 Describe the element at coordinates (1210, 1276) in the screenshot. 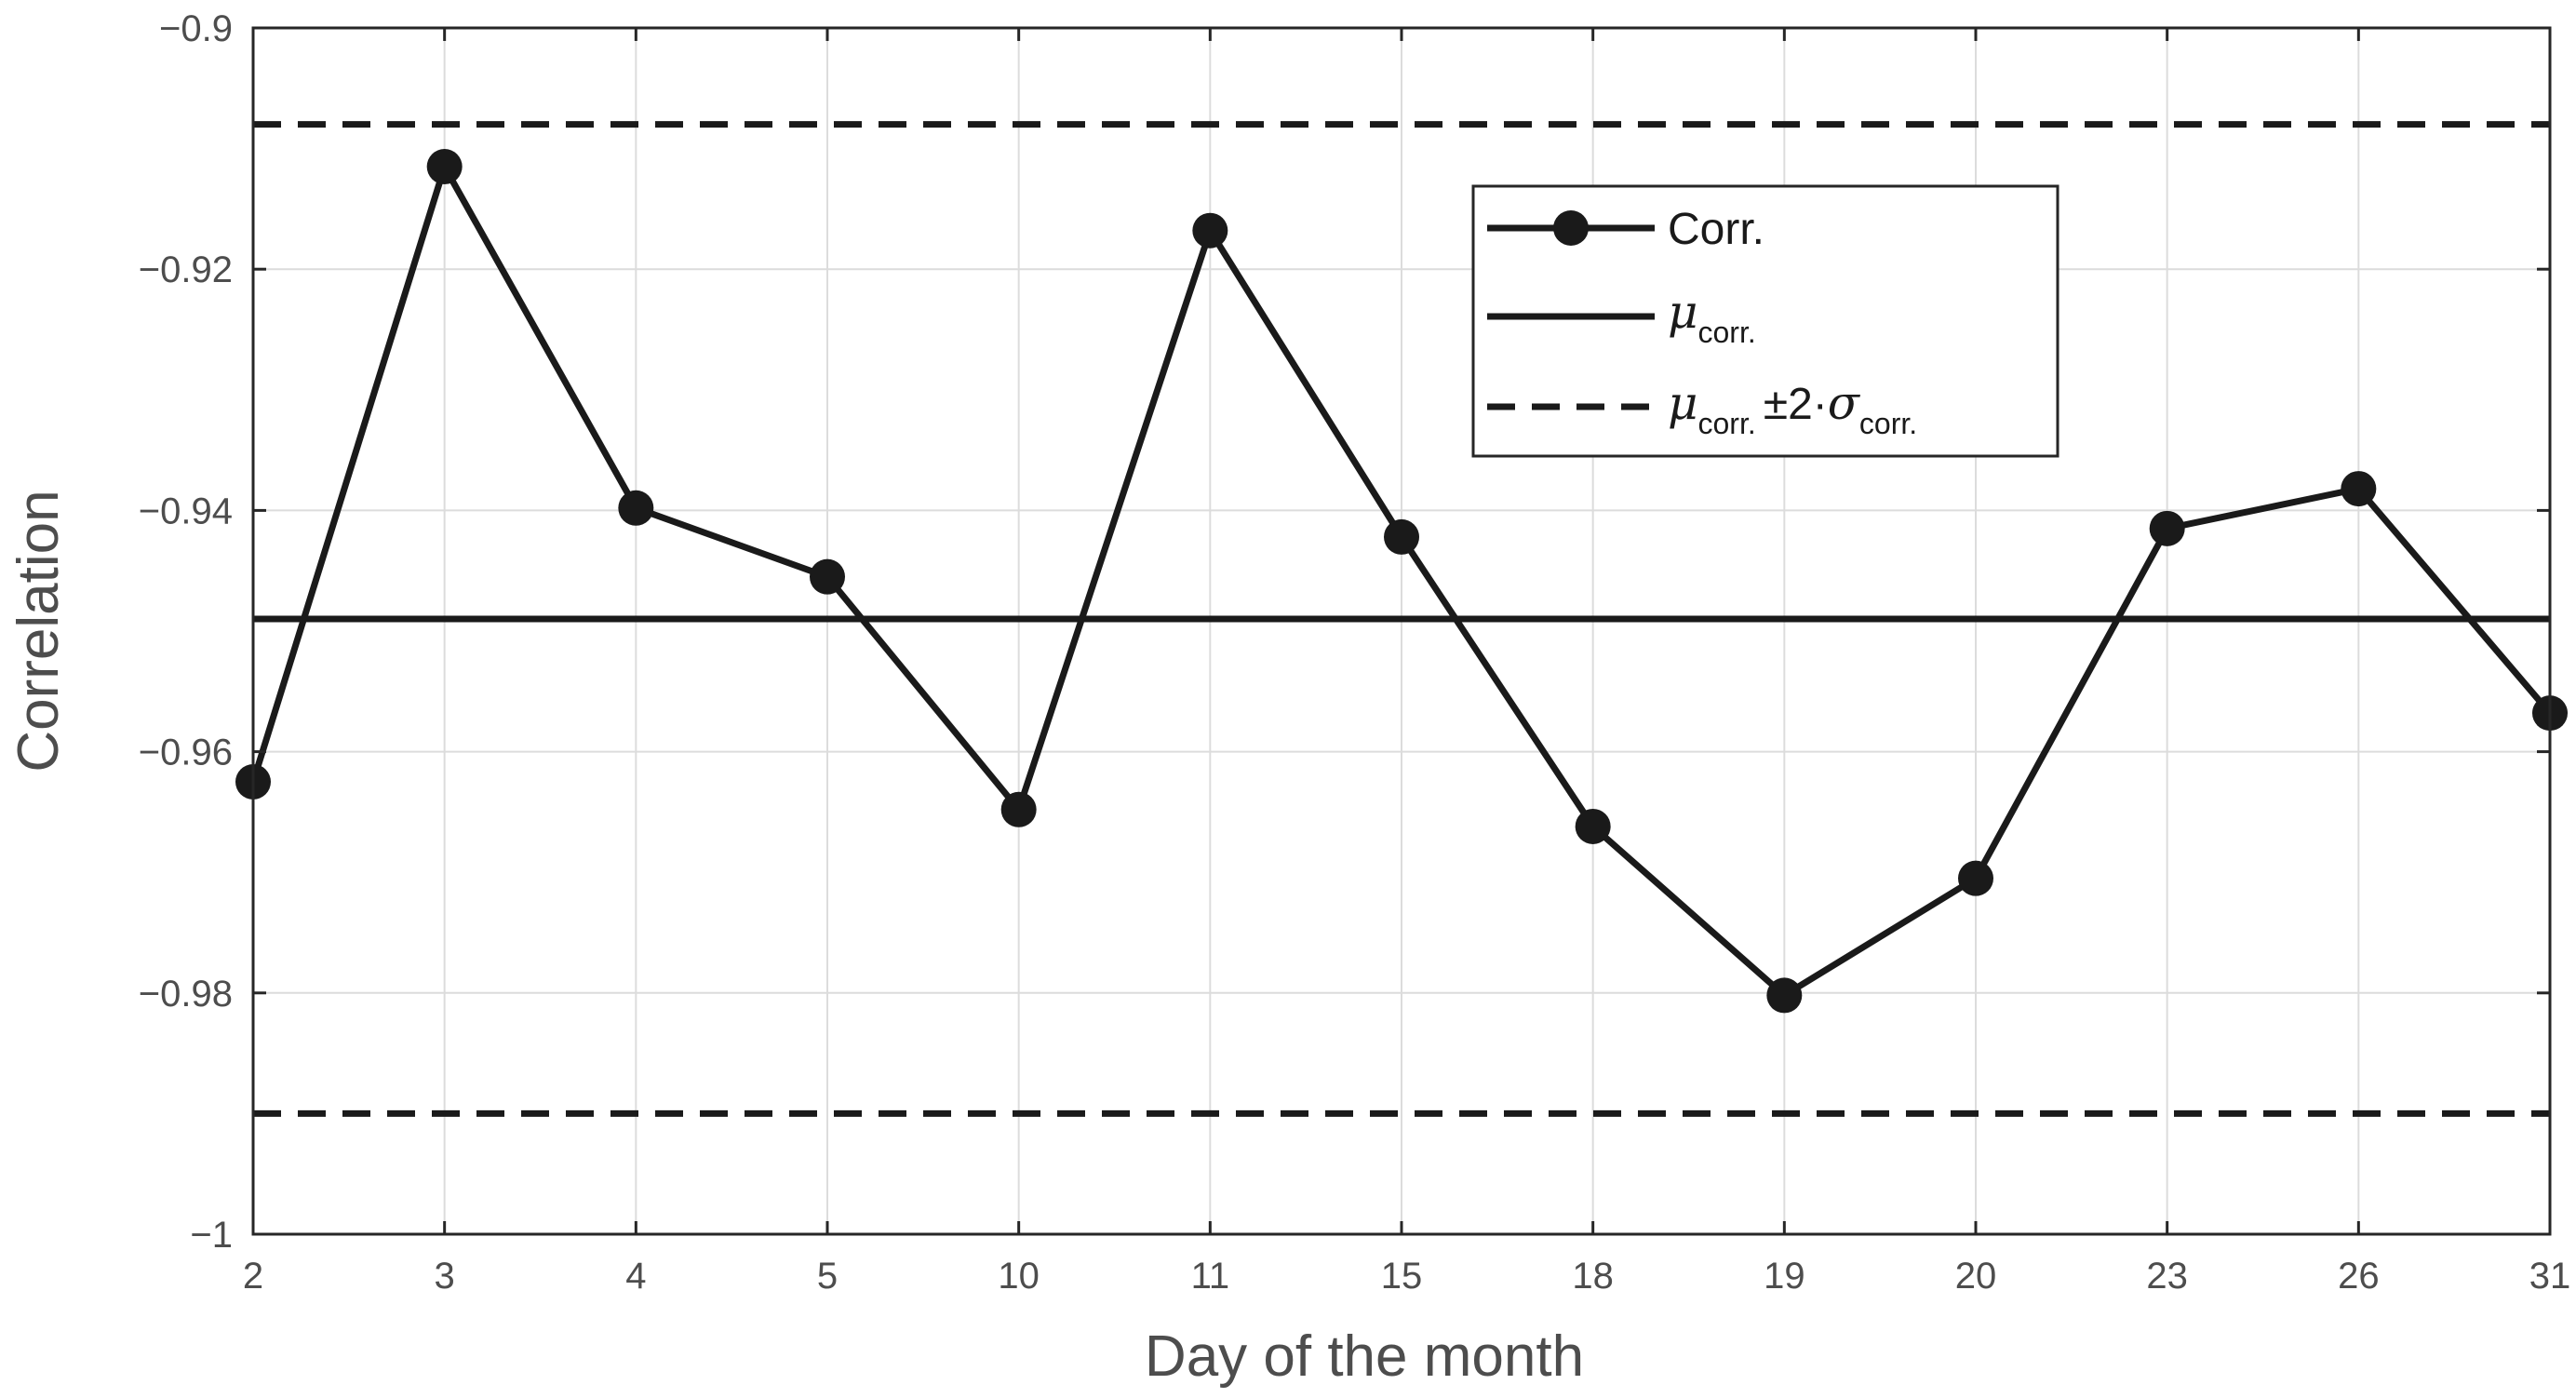

I see `x-tick-label: 11` at that location.